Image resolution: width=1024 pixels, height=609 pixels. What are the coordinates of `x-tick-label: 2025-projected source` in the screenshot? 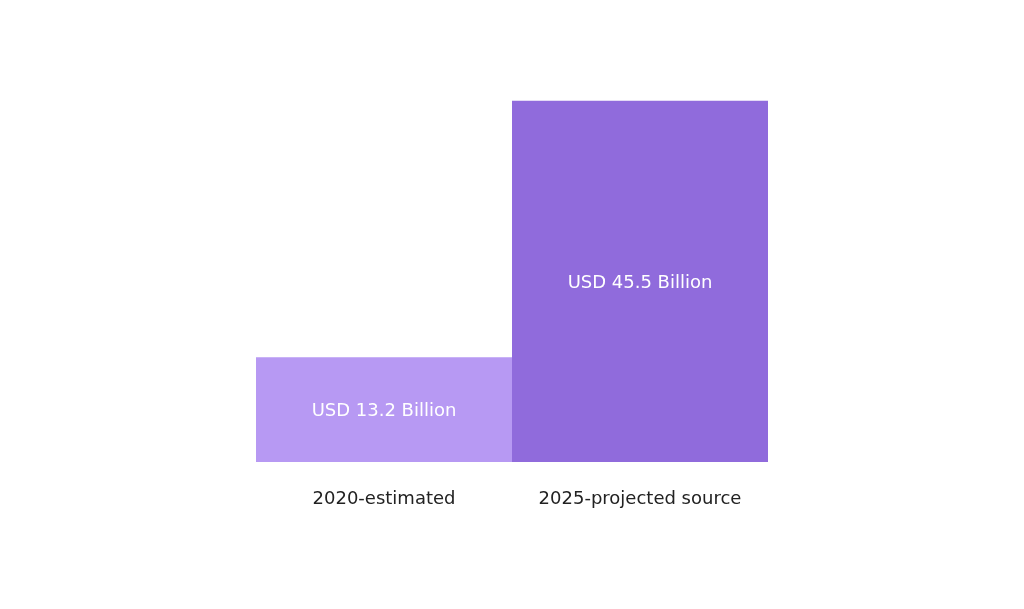 It's located at (640, 497).